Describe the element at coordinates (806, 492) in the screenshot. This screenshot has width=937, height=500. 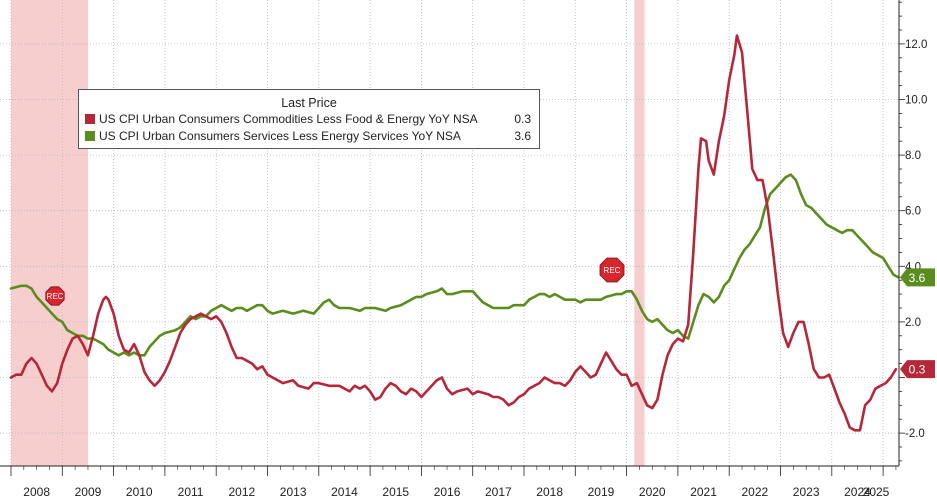
I see `x-tick-label: 2023` at that location.